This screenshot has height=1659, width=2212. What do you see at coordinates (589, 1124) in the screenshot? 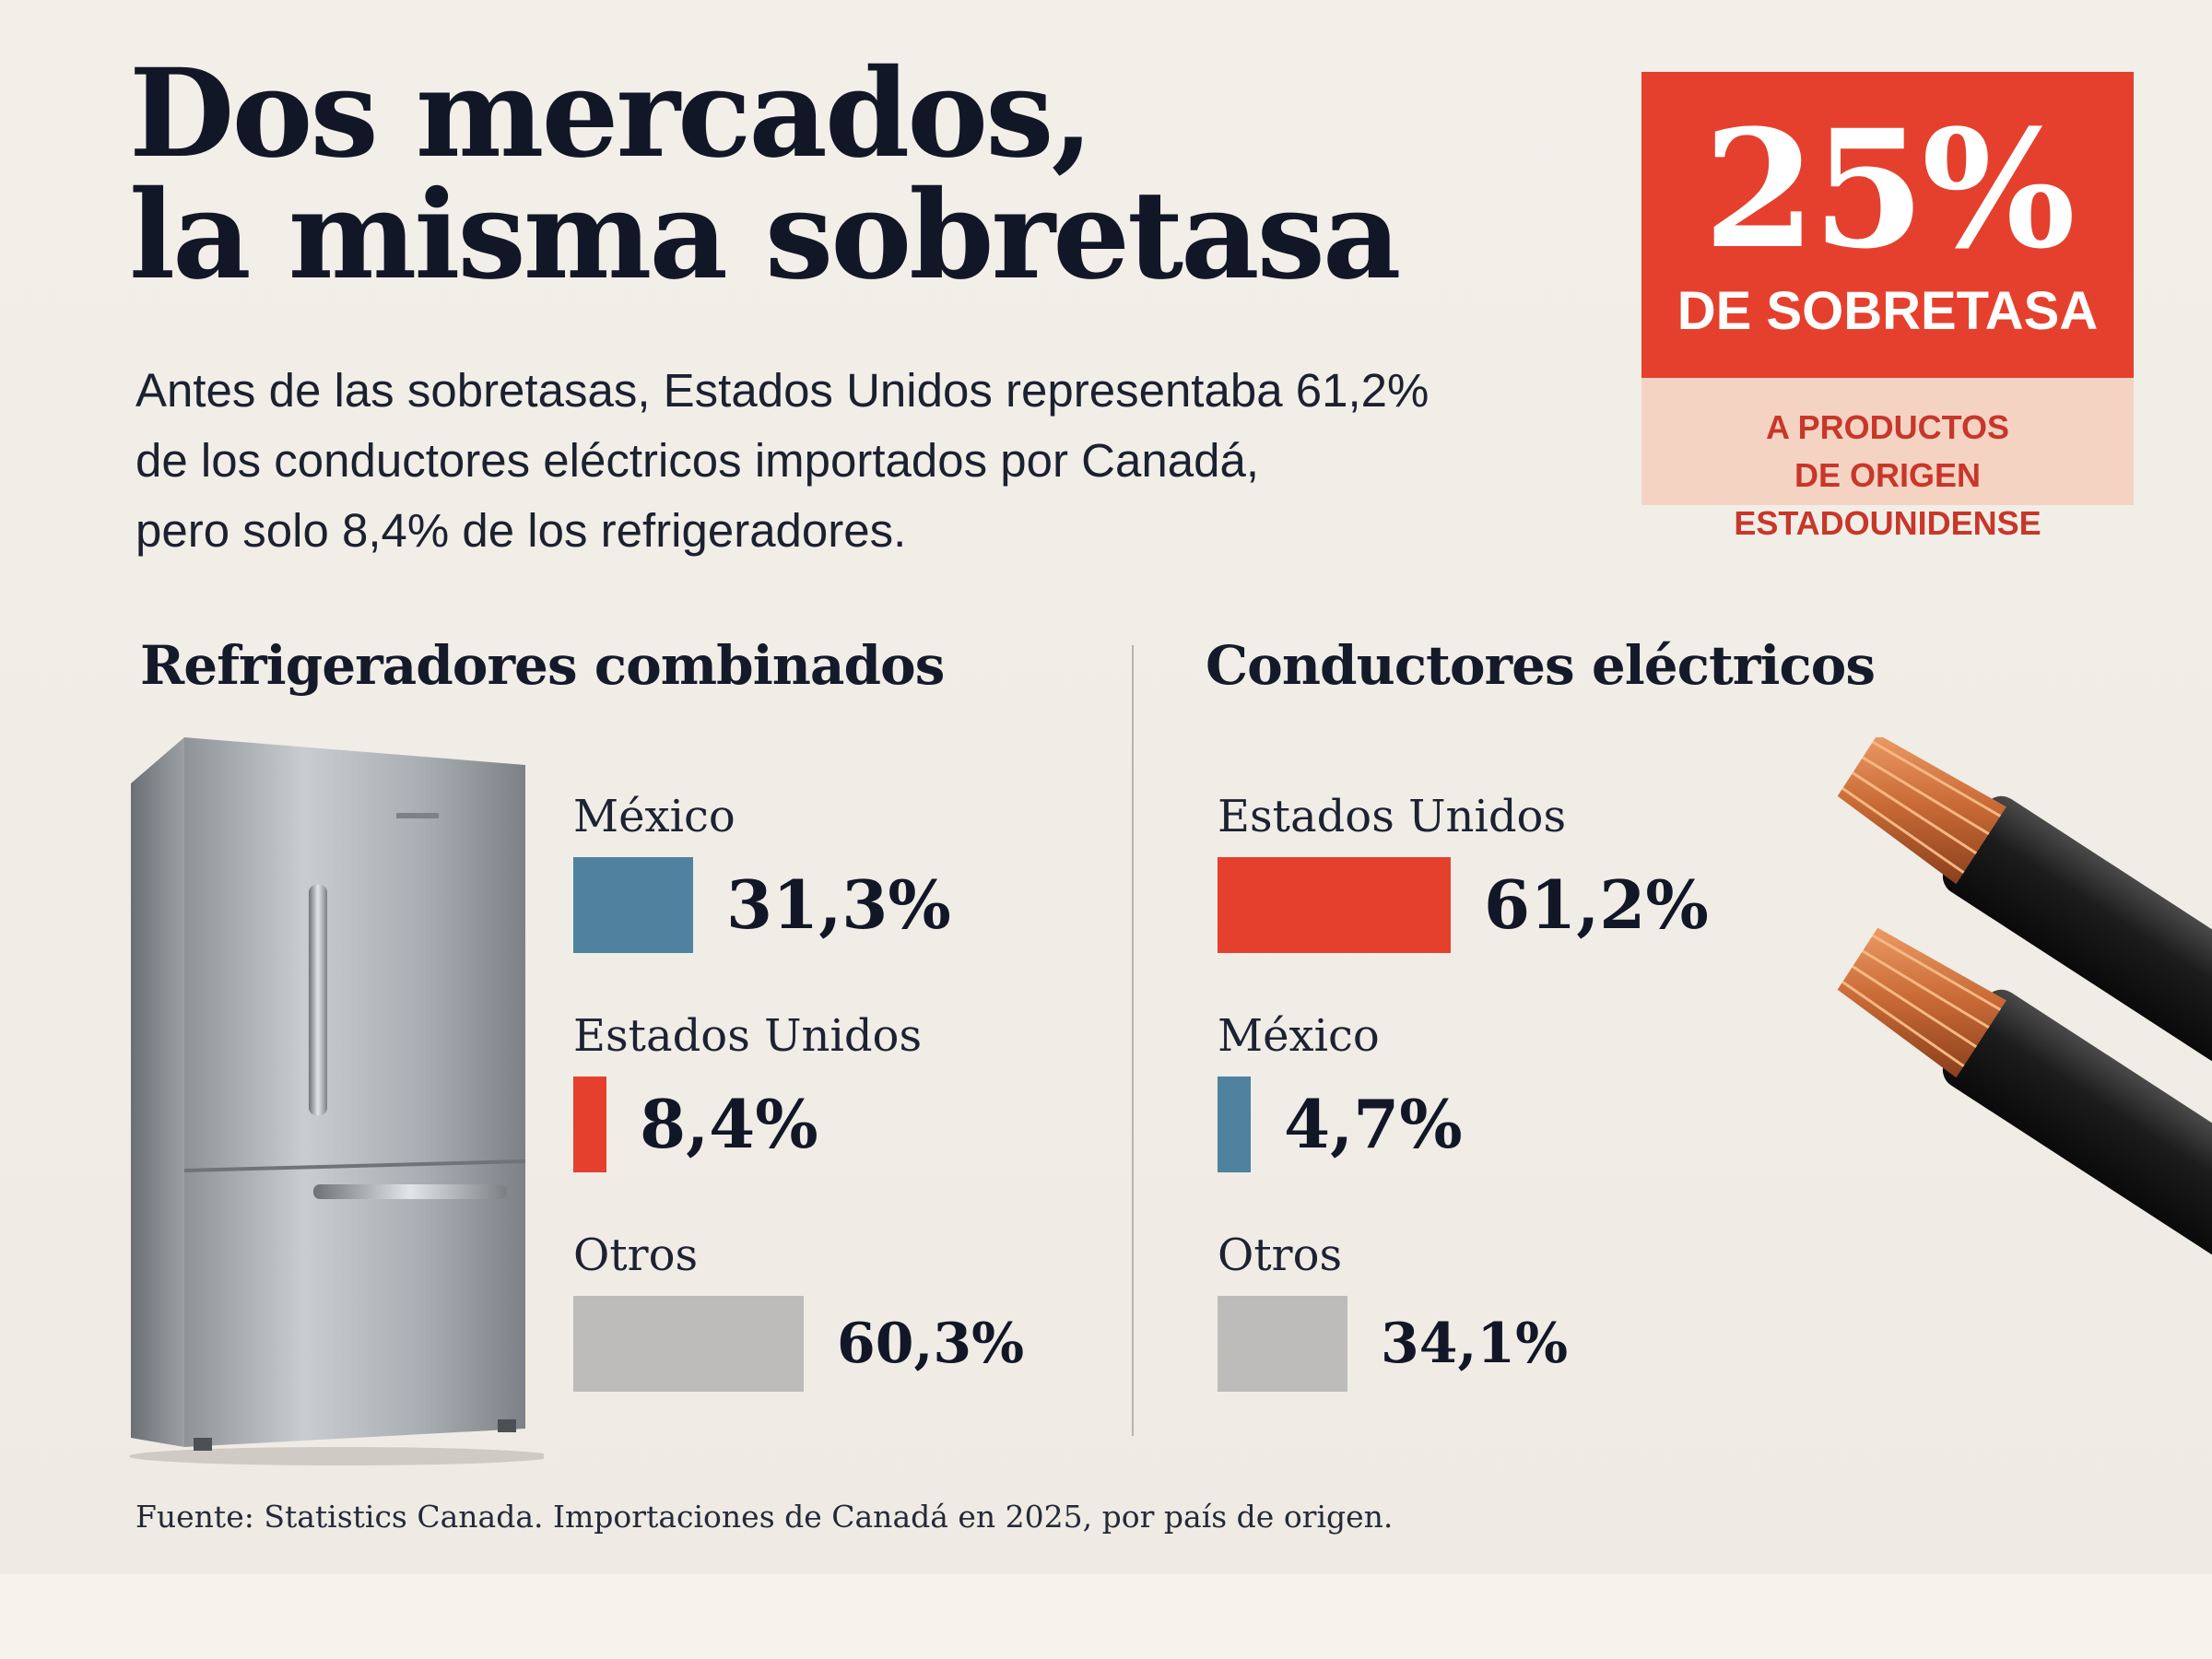
I see `bar-refrigerators-estados-unidos` at bounding box center [589, 1124].